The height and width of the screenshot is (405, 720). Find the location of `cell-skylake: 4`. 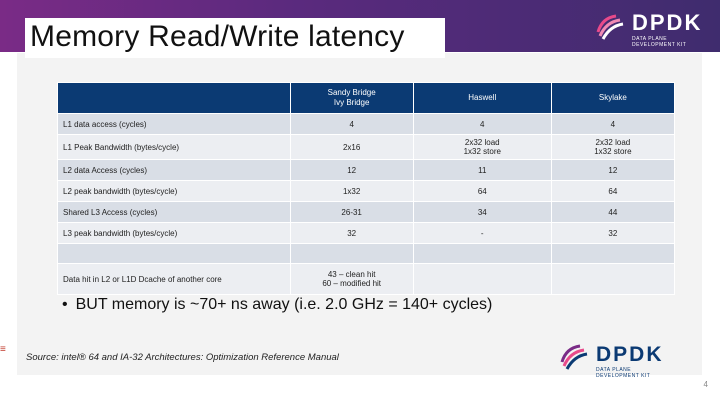

cell-skylake: 4 is located at coordinates (613, 124).